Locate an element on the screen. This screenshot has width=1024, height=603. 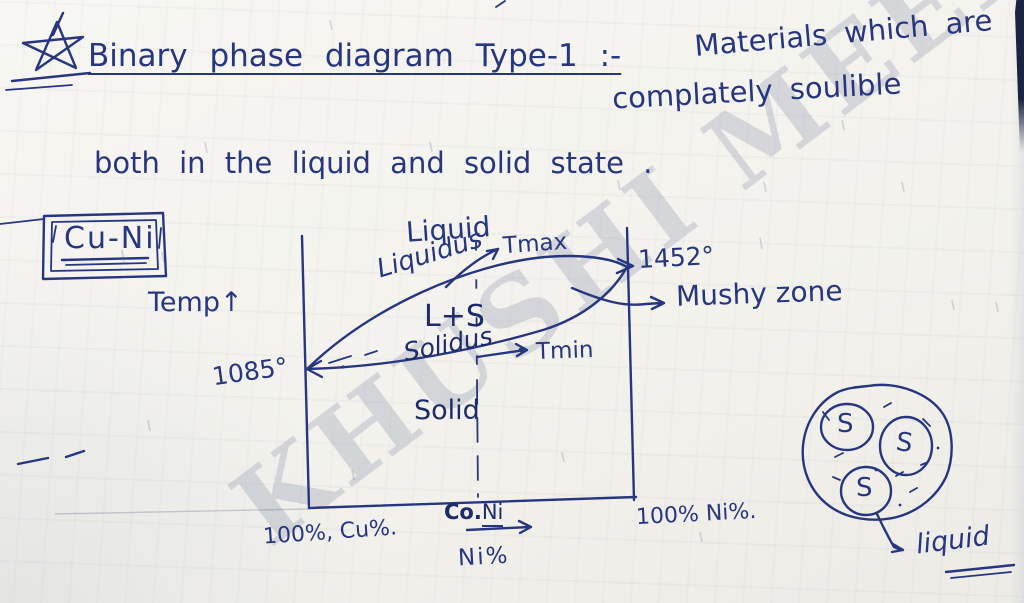
star-bullet-icon is located at coordinates (48, 51).